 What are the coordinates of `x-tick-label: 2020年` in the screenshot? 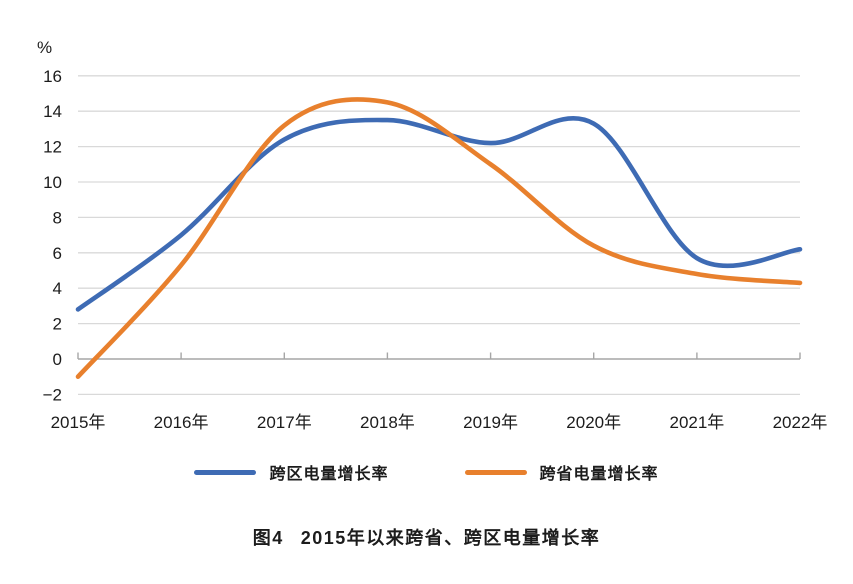 It's located at (593, 422).